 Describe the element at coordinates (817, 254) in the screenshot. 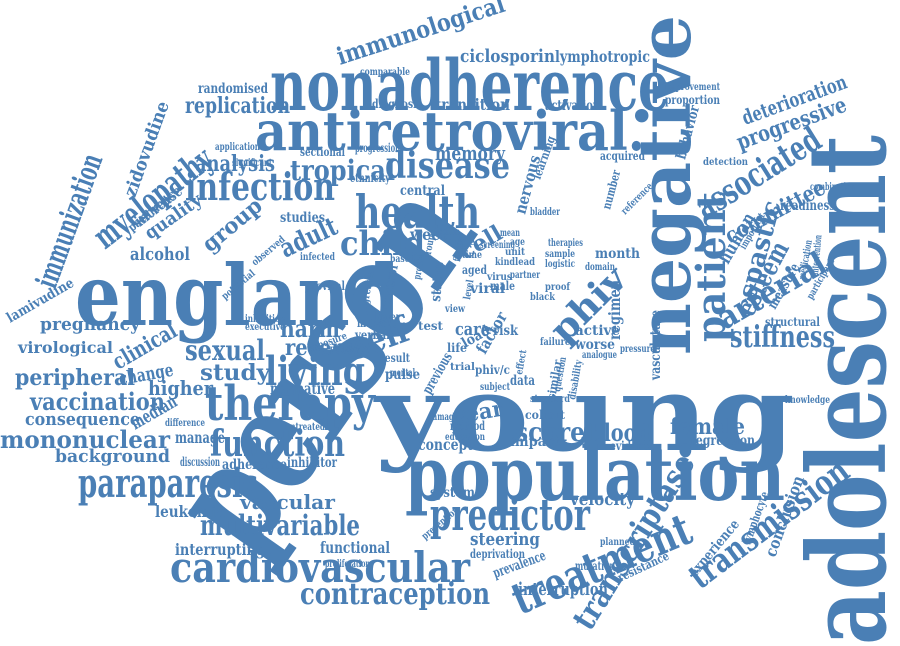

I see `word-intervention: intervention` at that location.